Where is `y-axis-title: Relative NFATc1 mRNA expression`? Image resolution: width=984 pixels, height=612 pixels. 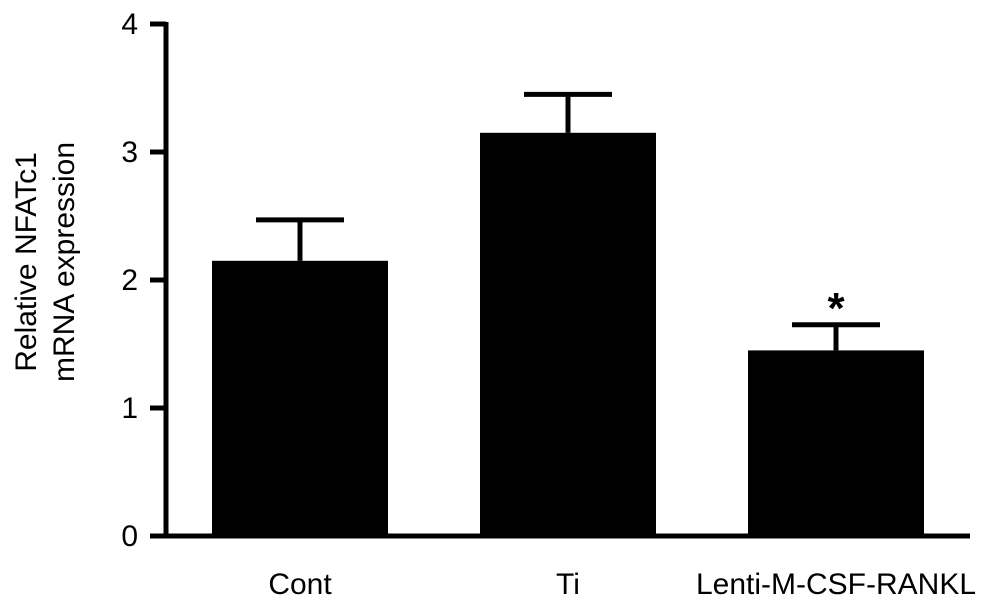
y-axis-title: Relative NFATc1 mRNA expression is located at coordinates (45, 262).